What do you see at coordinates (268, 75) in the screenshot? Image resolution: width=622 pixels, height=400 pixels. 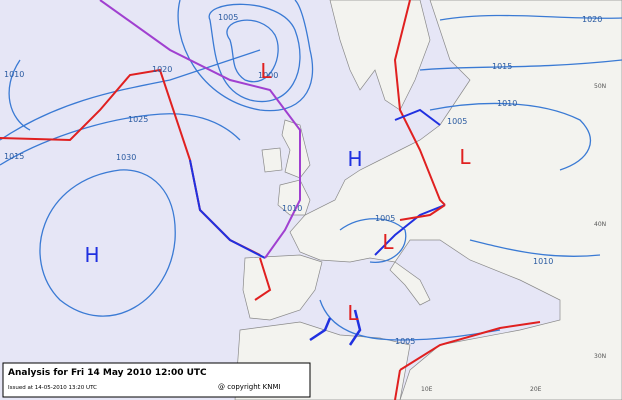 I see `isobar-label: 1000` at bounding box center [268, 75].